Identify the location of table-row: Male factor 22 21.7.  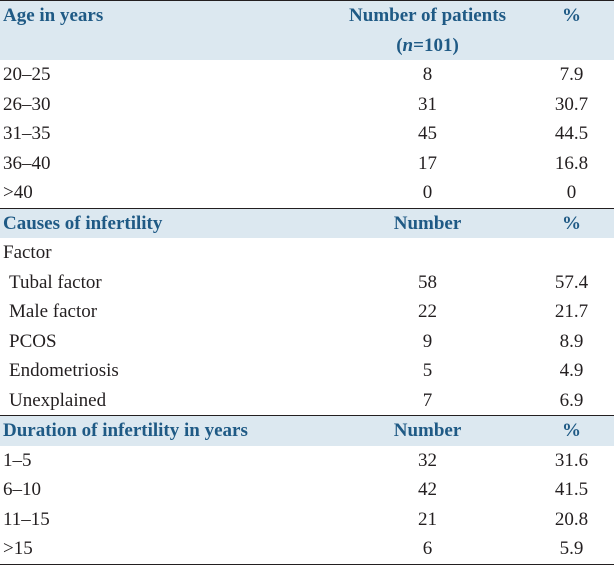
(307, 312).